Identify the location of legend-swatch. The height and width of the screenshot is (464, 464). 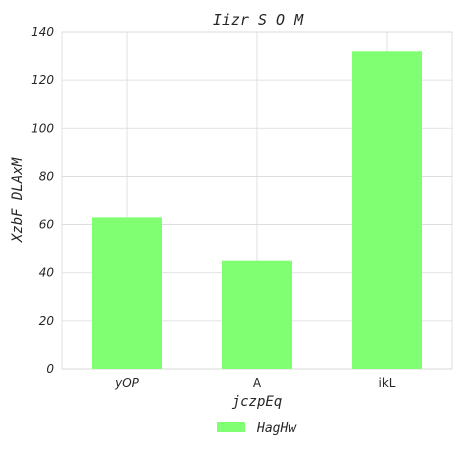
(231, 427).